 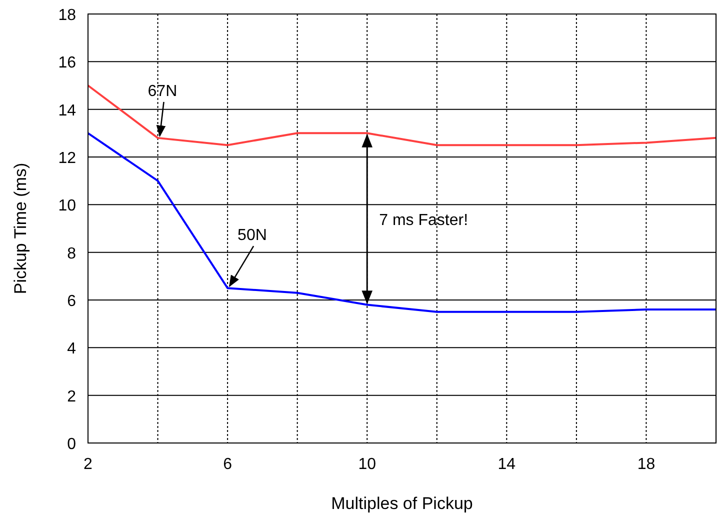 I want to click on annotation: 50N, so click(x=252, y=235).